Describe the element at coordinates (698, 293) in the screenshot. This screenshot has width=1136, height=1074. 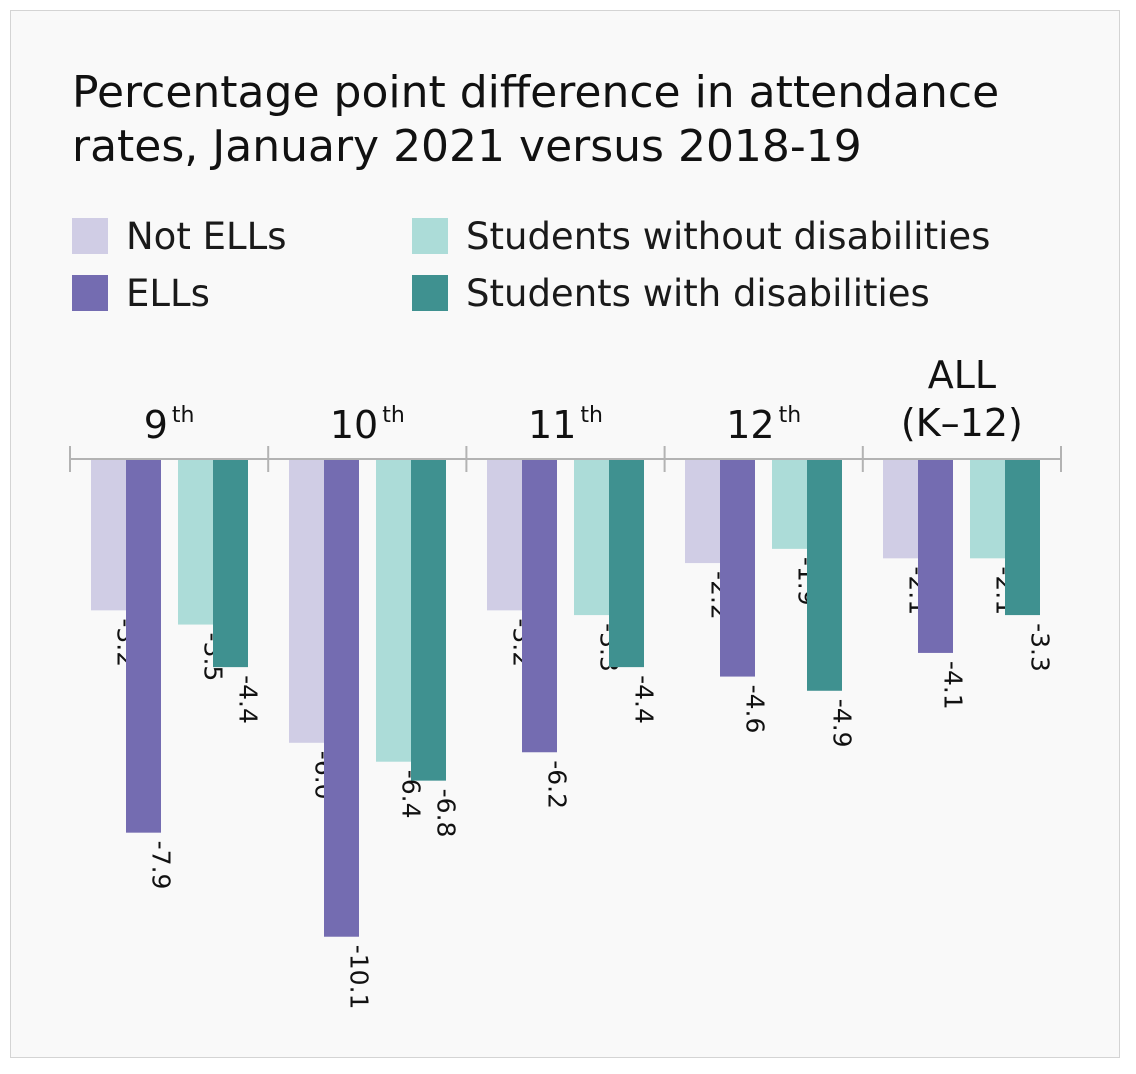
I see `legend-label-with-disabilities: Students with disabilities` at that location.